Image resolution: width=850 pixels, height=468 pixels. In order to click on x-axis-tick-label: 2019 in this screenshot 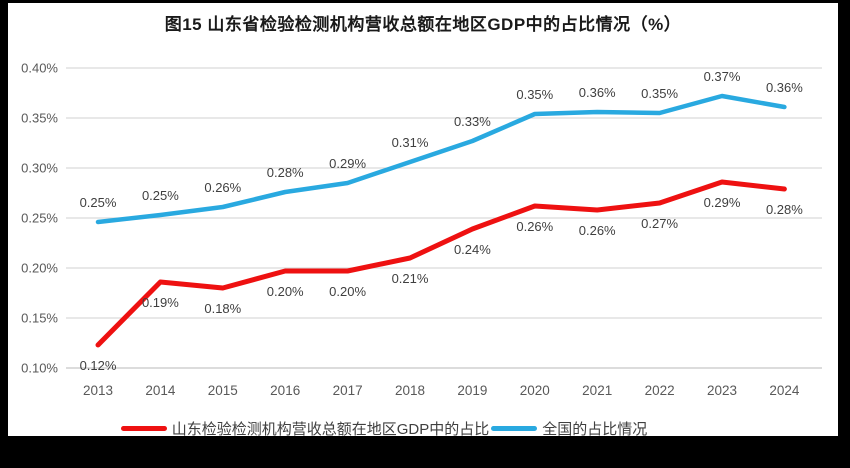, I will do `click(472, 390)`.